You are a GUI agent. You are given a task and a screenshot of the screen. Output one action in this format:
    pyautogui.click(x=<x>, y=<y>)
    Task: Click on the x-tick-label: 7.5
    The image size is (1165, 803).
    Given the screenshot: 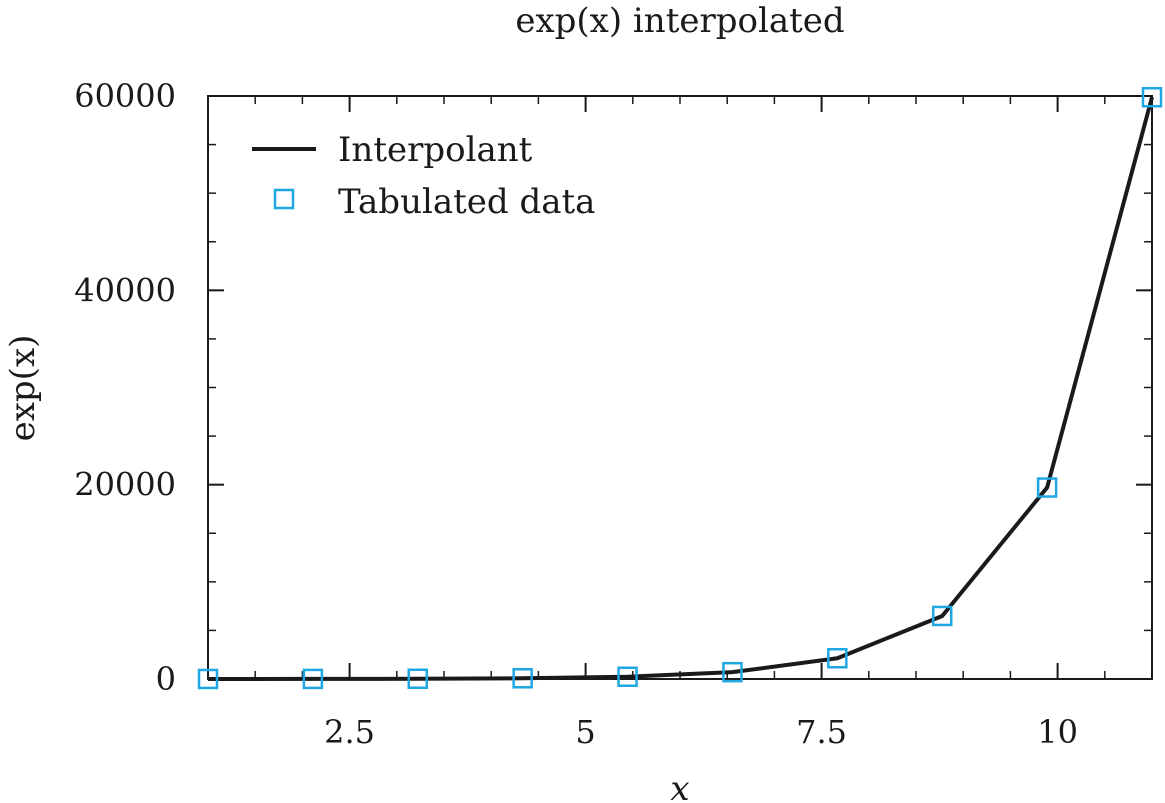 What is the action you would take?
    pyautogui.click(x=821, y=732)
    